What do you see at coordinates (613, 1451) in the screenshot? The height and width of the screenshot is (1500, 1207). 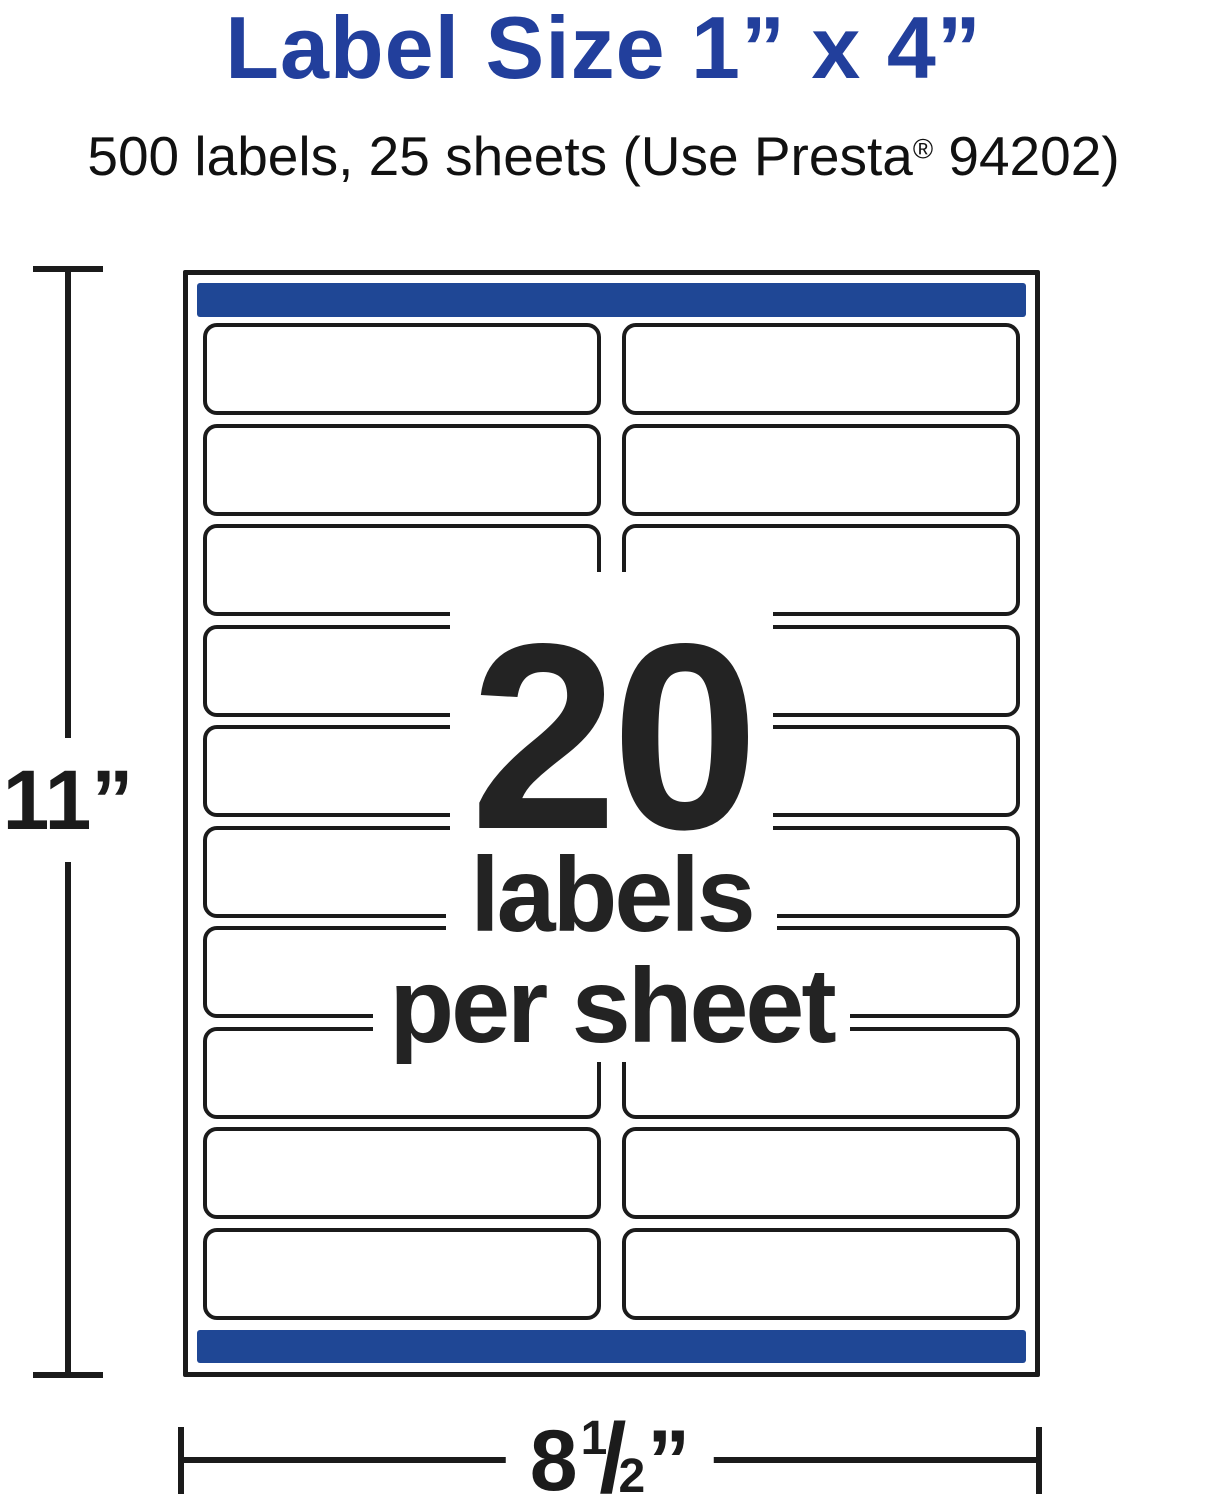 I see `width-fraction-slash: /` at bounding box center [613, 1451].